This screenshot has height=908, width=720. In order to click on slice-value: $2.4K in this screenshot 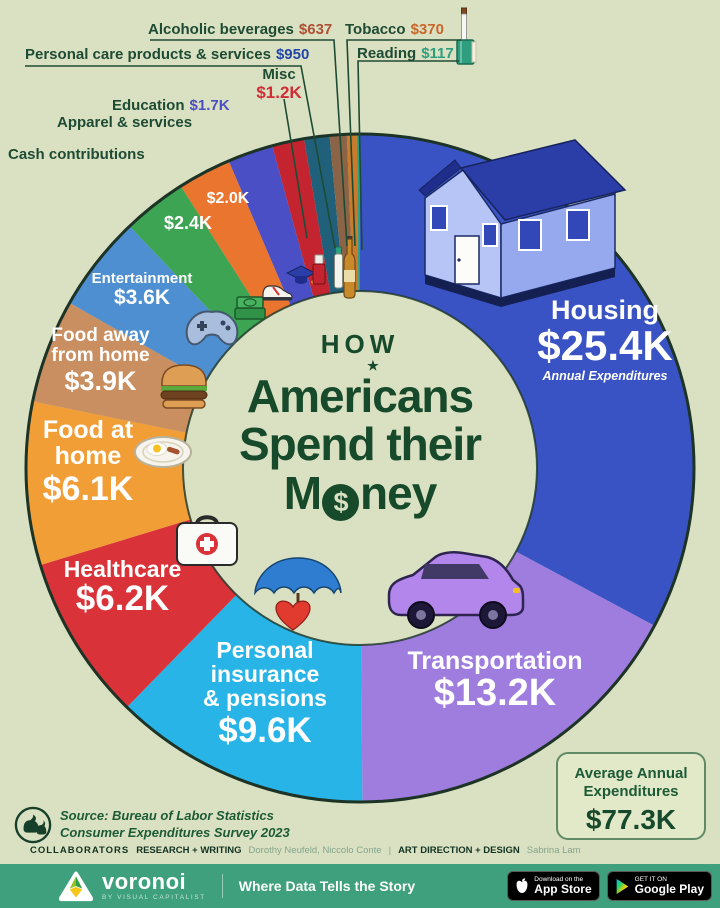, I will do `click(188, 223)`.